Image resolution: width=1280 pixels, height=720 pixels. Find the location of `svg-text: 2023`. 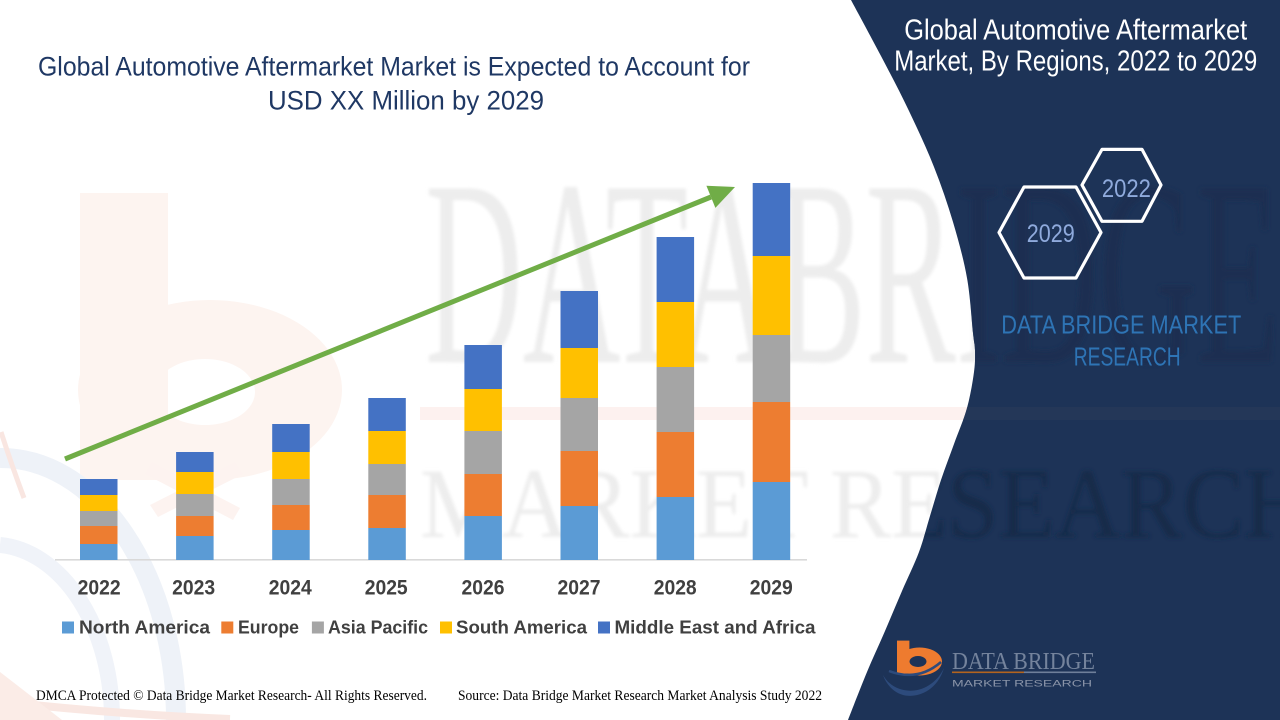

svg-text: 2023 is located at coordinates (193, 588).